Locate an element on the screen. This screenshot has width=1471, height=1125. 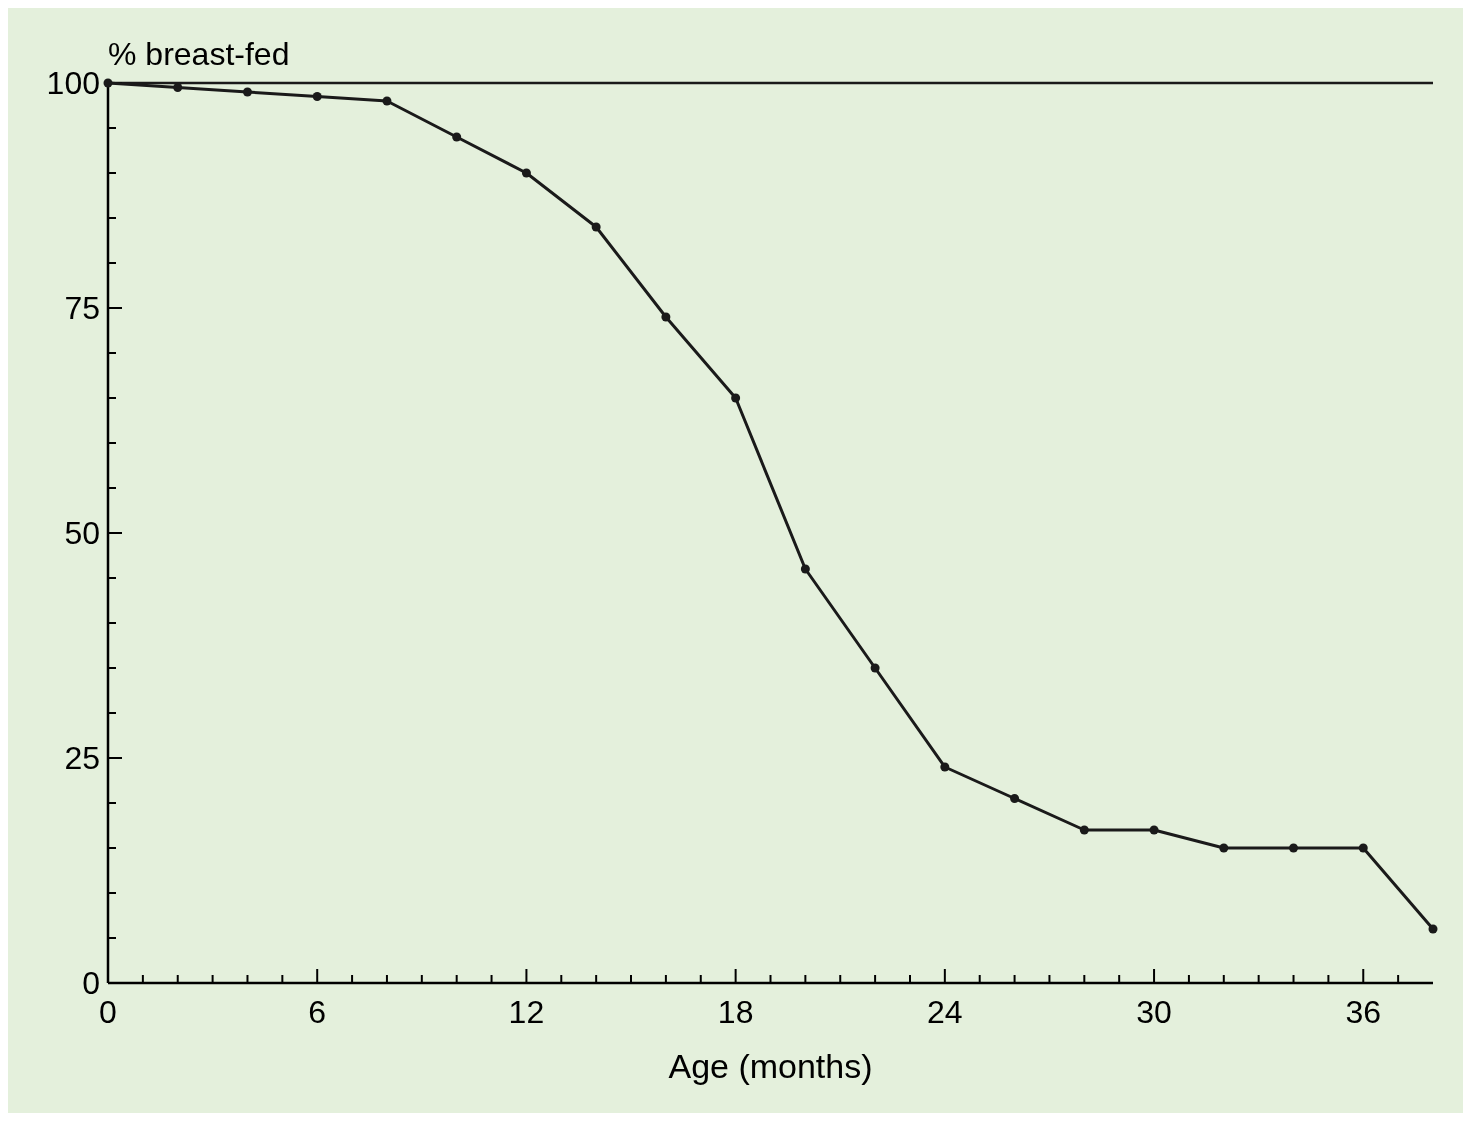
y-tick-label: 0 is located at coordinates (91, 983).